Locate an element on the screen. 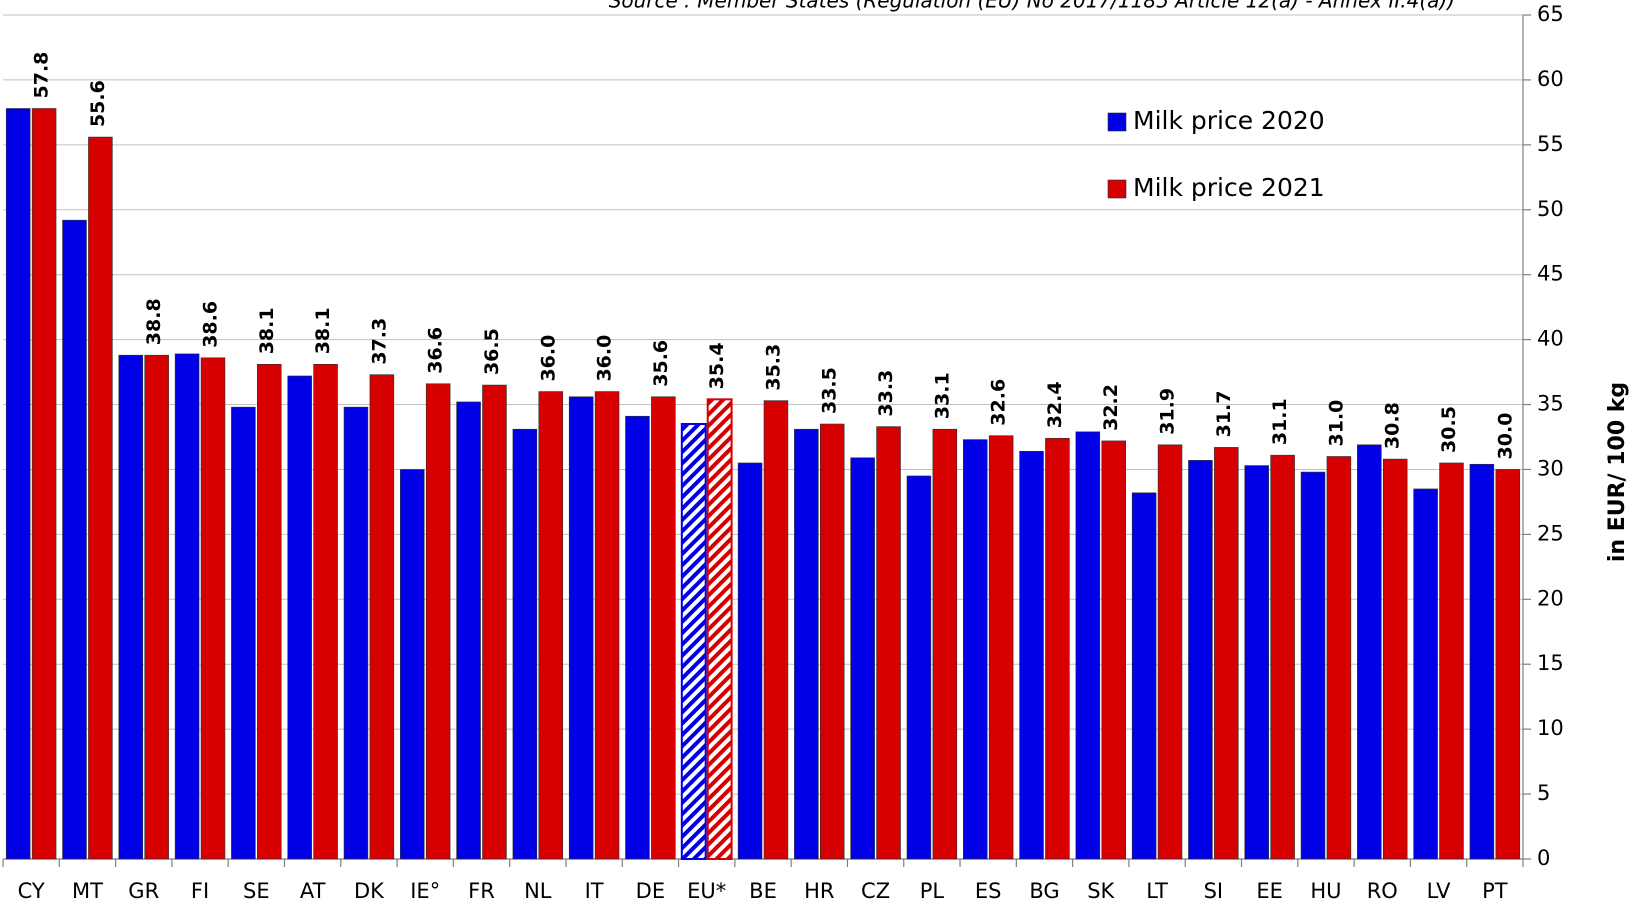 The height and width of the screenshot is (909, 1639). y-tick-label: 40 is located at coordinates (1550, 339).